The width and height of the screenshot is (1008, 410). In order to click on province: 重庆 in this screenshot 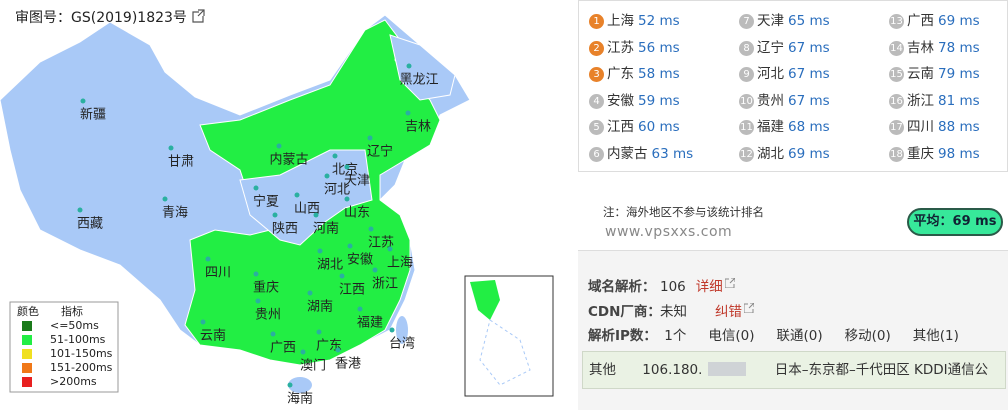, I will do `click(920, 153)`.